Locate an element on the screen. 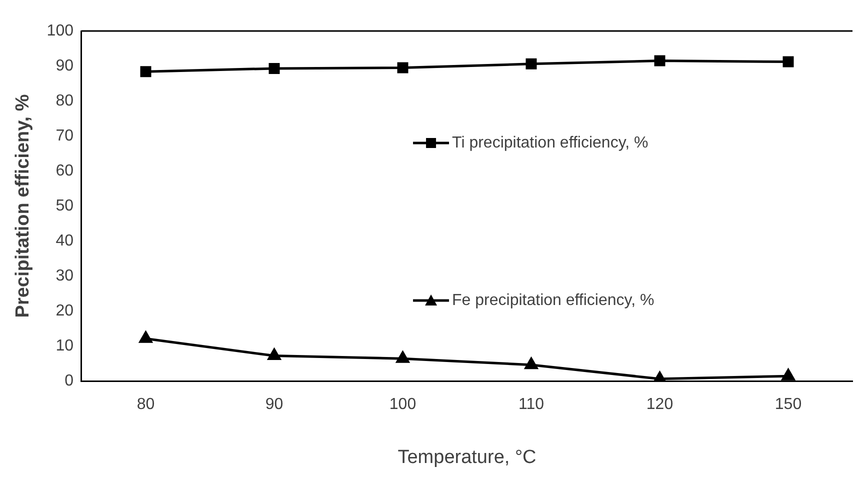 This screenshot has width=861, height=479. y-tick-label: 50 is located at coordinates (65, 205).